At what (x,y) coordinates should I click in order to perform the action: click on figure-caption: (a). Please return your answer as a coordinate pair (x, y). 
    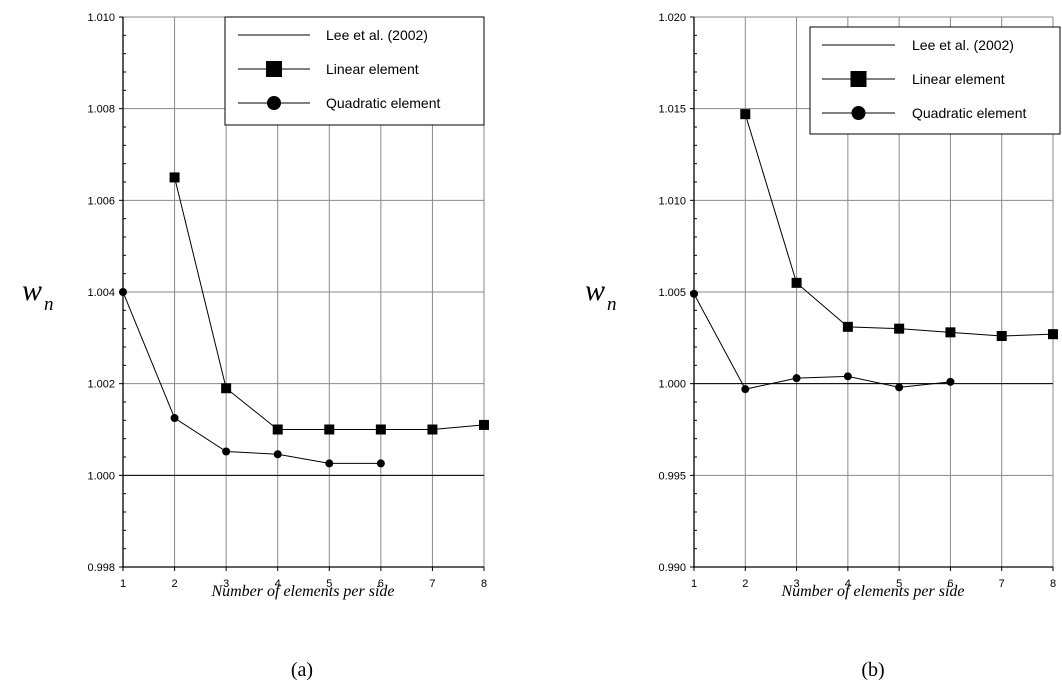
    Looking at the image, I should click on (302, 670).